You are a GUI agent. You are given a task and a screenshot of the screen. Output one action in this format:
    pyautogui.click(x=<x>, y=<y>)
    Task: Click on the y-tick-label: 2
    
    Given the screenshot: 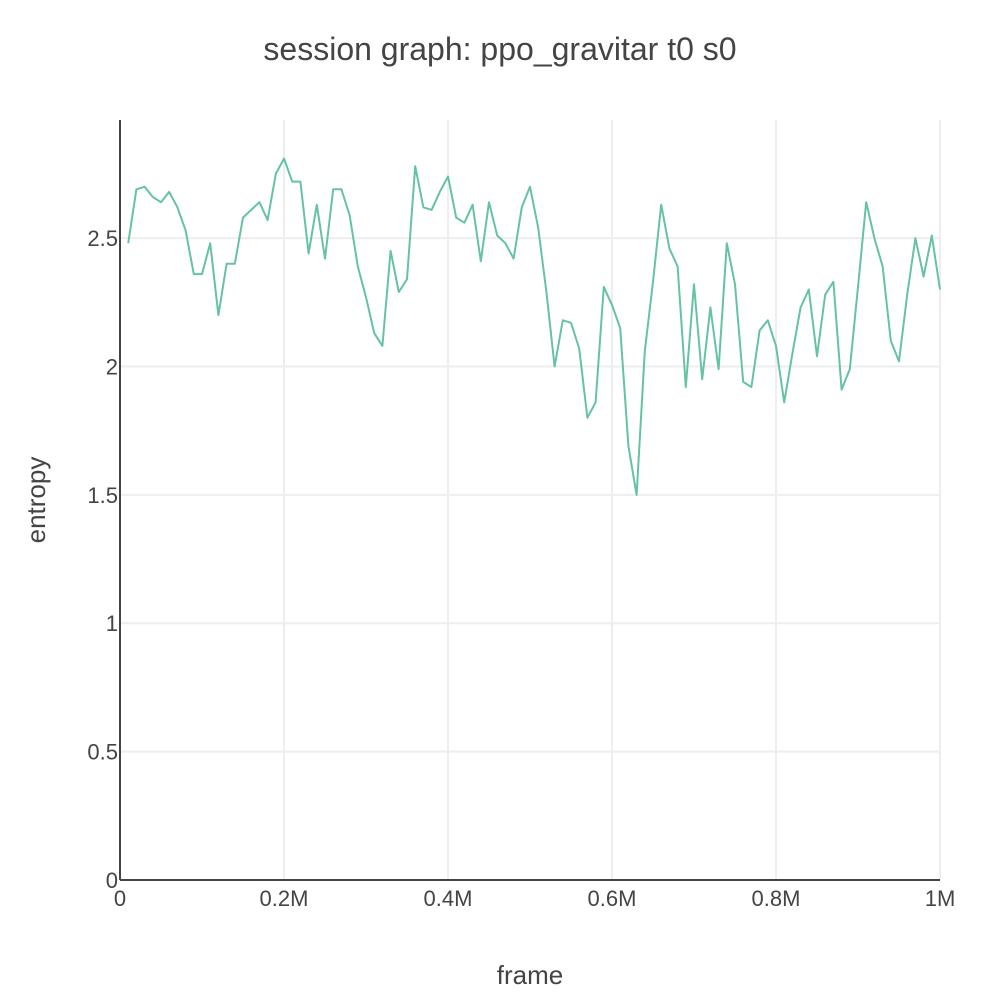 What is the action you would take?
    pyautogui.click(x=112, y=366)
    